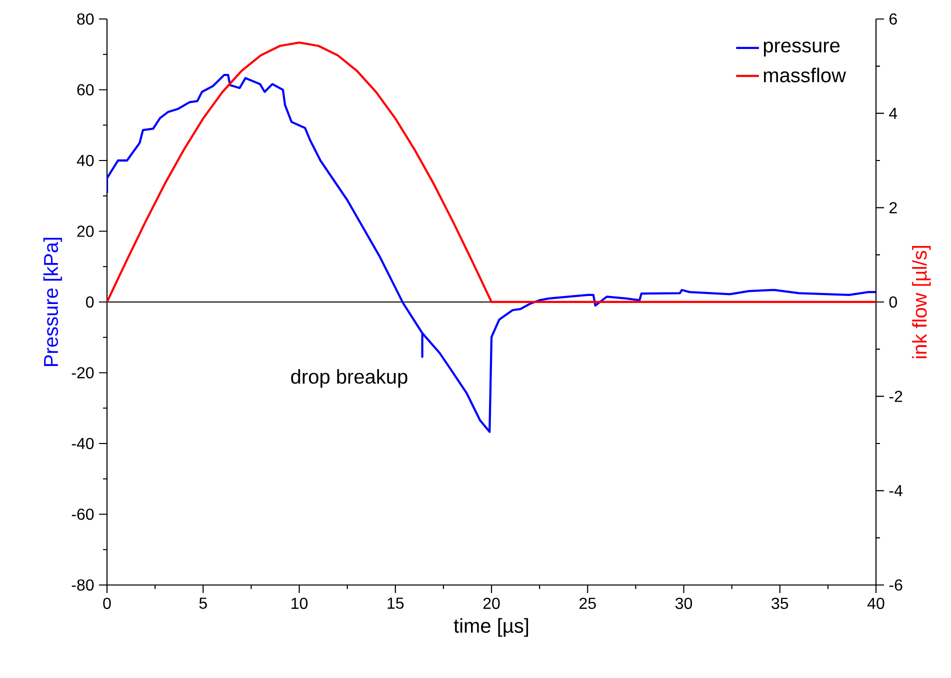  I want to click on x-tick-label: 0, so click(107, 604).